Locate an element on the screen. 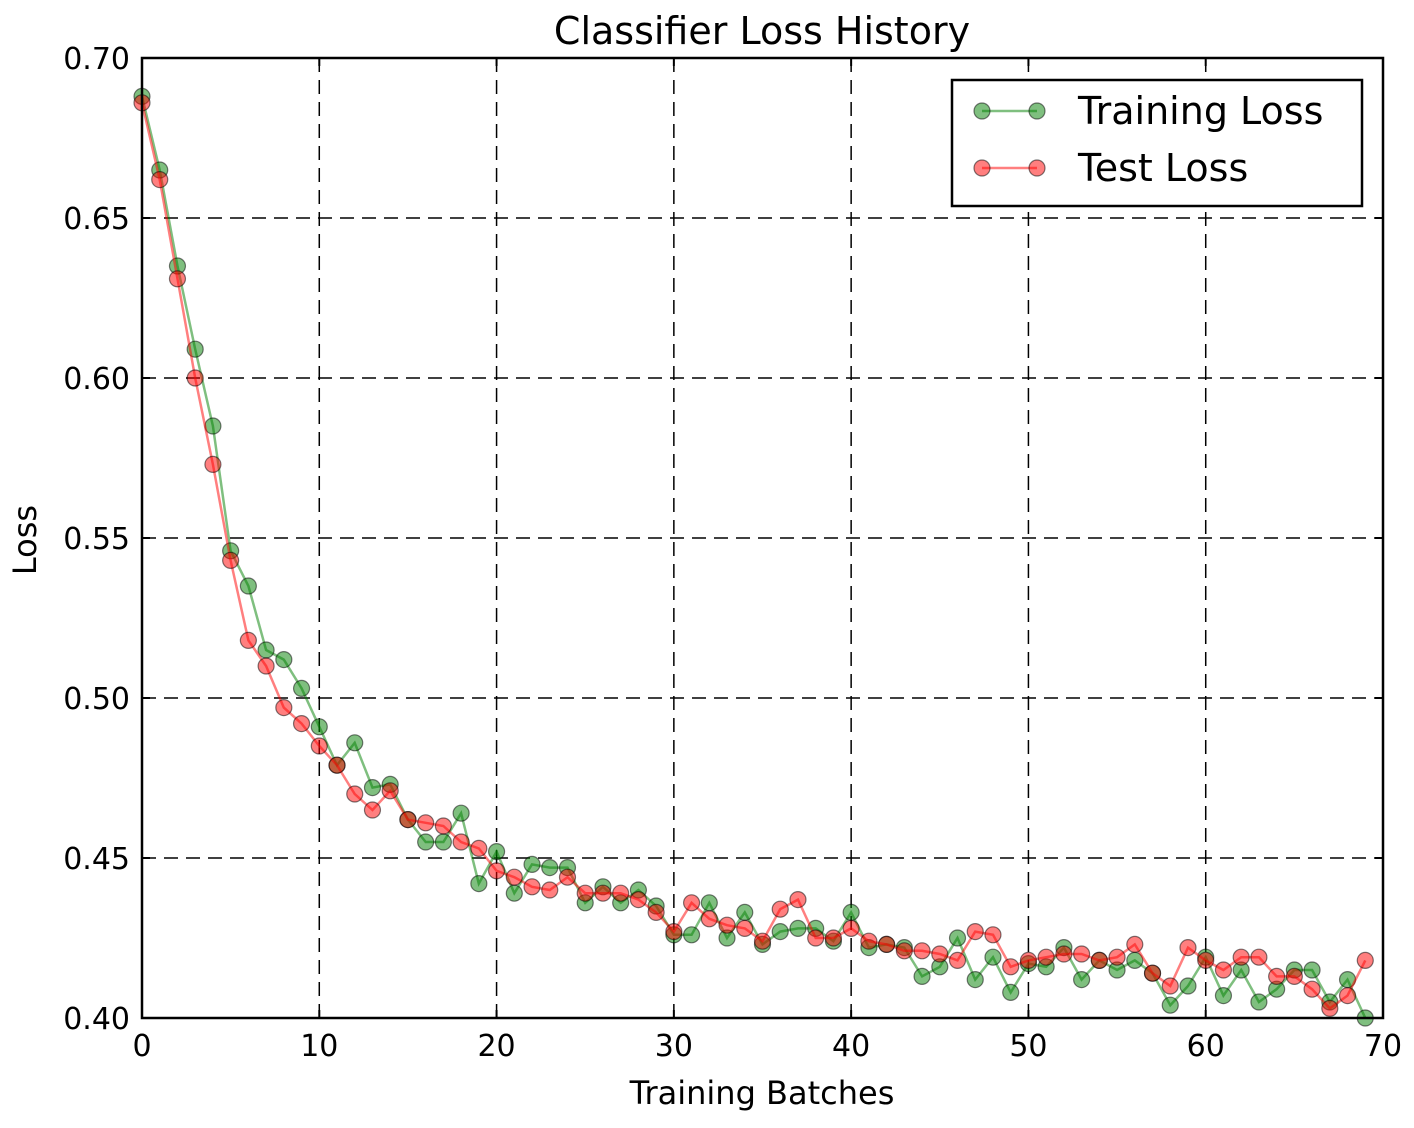 The width and height of the screenshot is (1414, 1128). y-tick-label: 0.65 is located at coordinates (96, 219).